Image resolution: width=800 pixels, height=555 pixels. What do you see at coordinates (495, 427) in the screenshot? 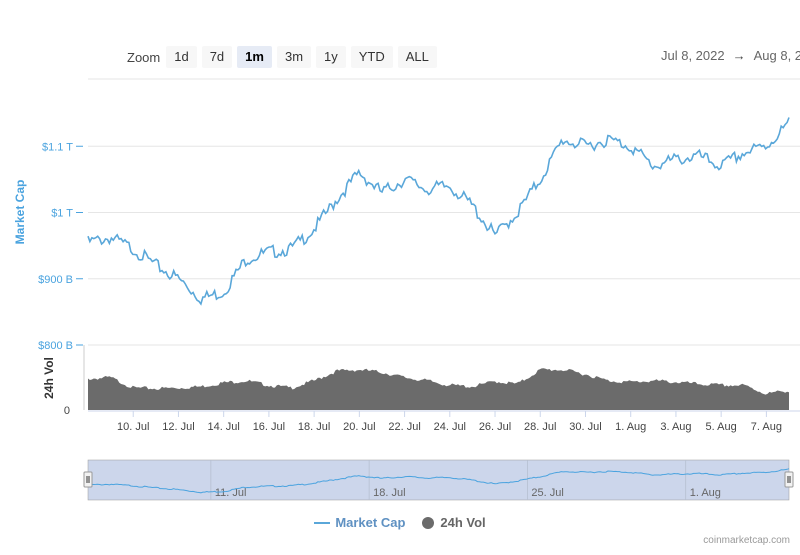
I see `x-tick-label: 26. Jul` at bounding box center [495, 427].